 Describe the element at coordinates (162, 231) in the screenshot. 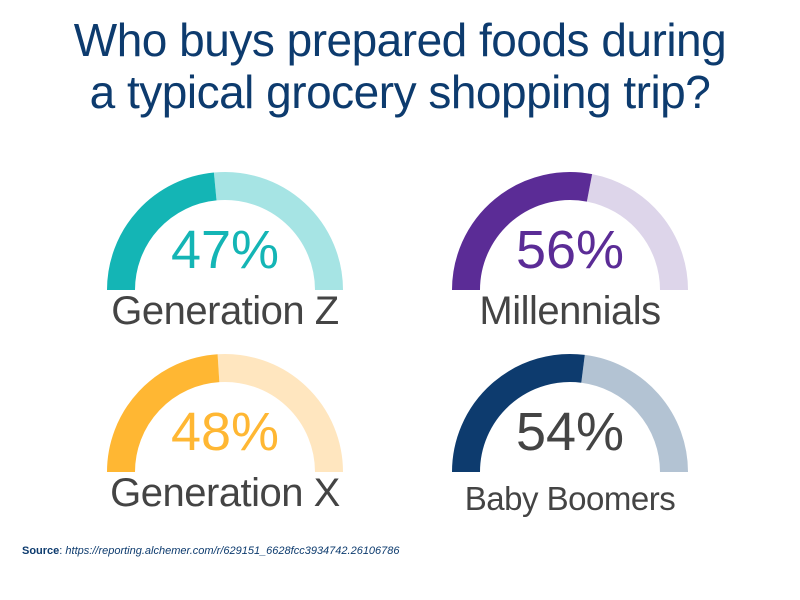

I see `gauge-fill-generation-z` at that location.